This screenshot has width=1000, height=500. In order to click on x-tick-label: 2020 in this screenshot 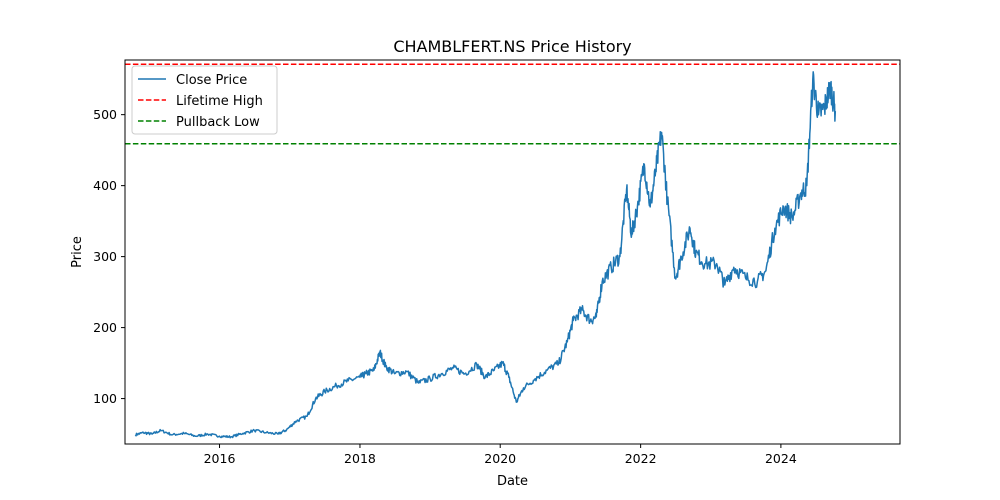, I will do `click(500, 458)`.